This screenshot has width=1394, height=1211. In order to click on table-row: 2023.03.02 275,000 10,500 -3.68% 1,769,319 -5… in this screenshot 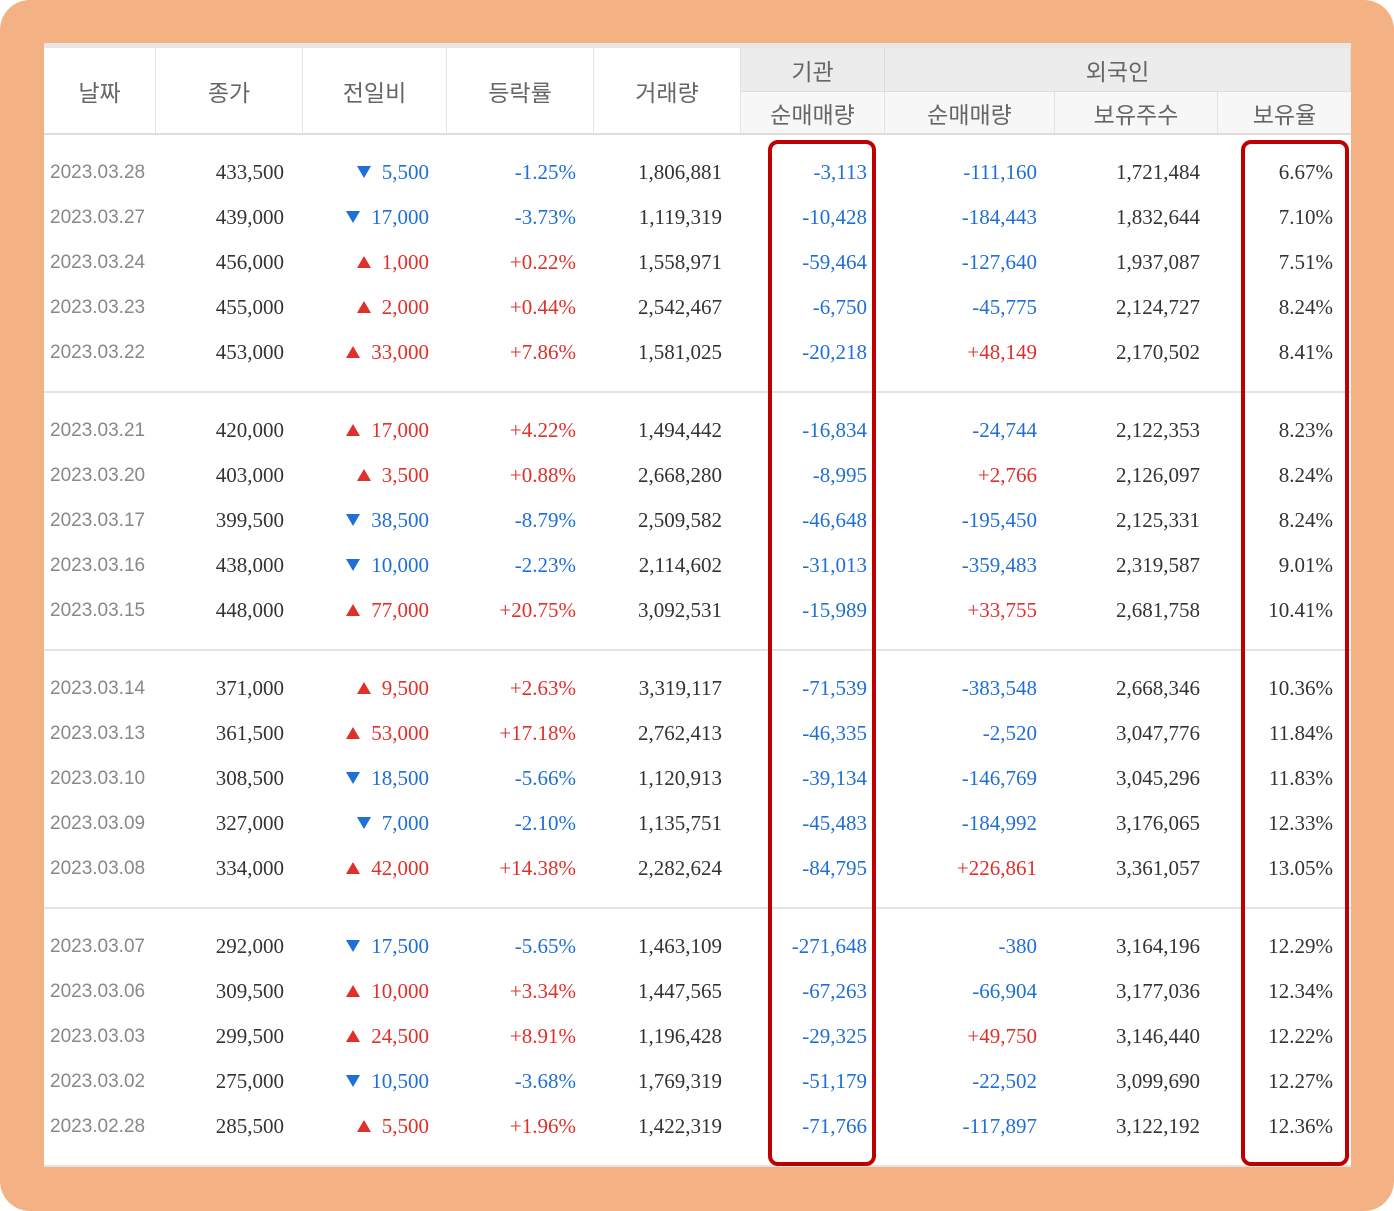, I will do `click(697, 1081)`.